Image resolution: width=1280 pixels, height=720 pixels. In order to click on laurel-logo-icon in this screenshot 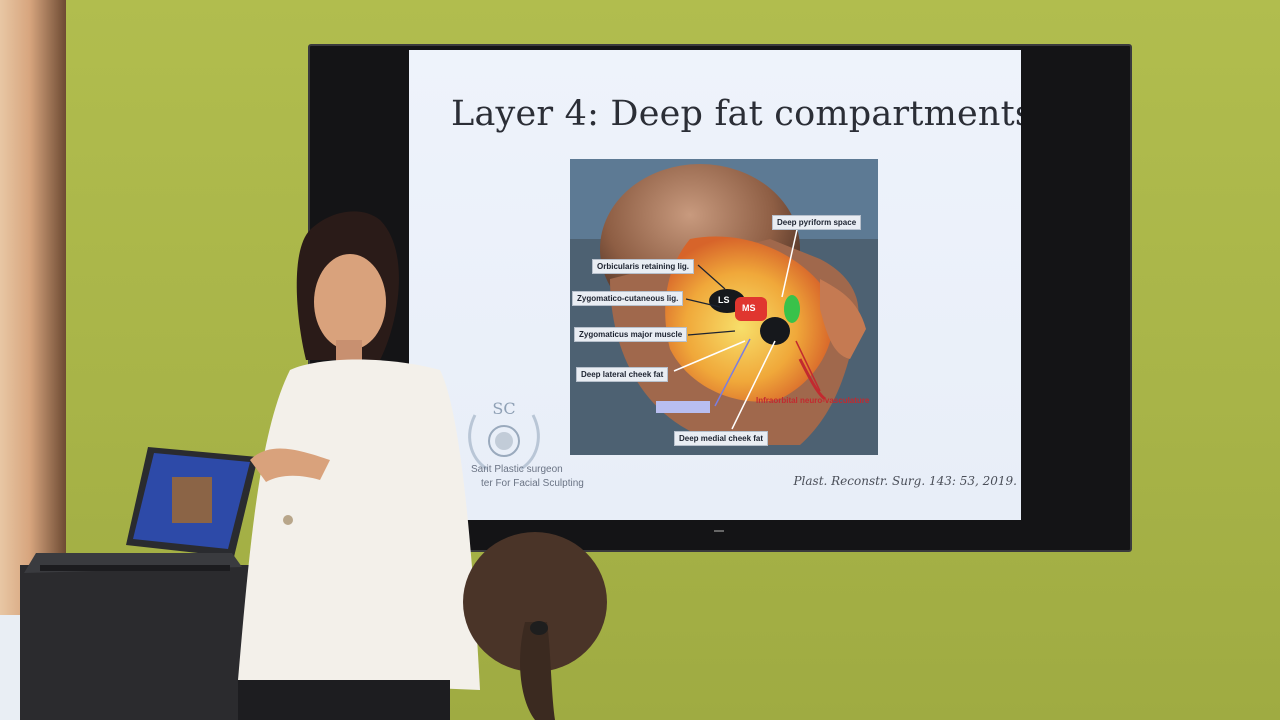, I will do `click(504, 442)`.